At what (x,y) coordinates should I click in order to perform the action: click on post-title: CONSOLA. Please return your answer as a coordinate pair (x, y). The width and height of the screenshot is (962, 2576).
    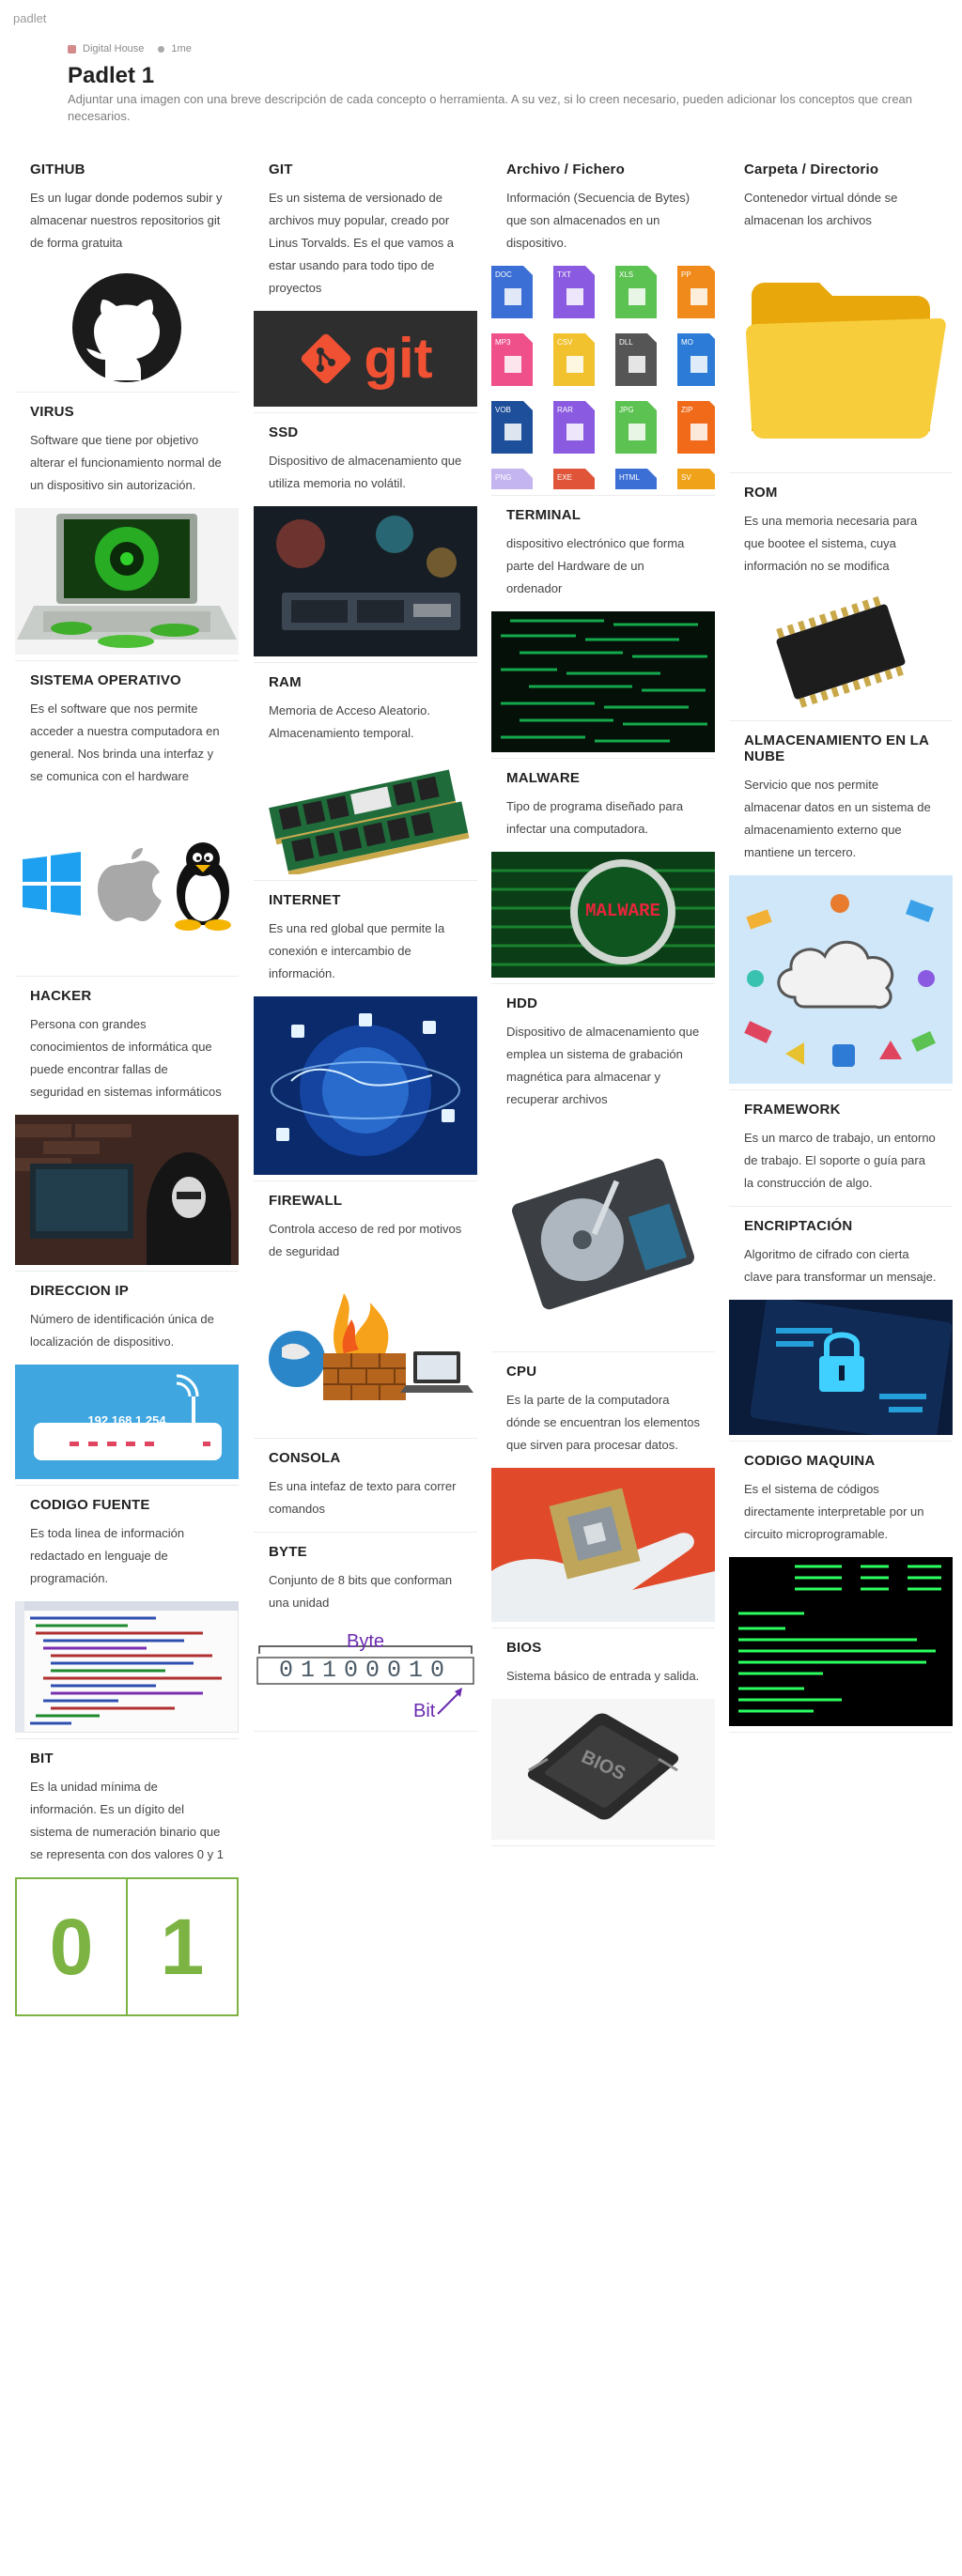
    Looking at the image, I should click on (305, 1458).